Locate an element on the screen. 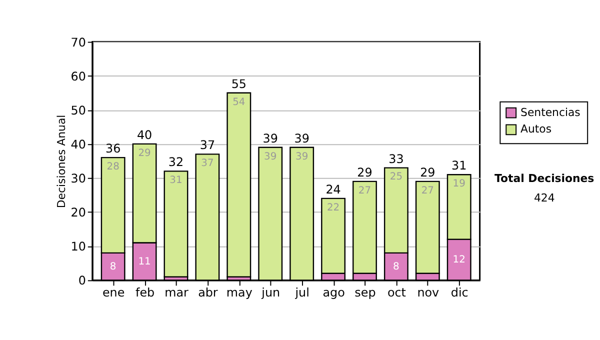 This screenshot has height=340, width=600. data-label: 54 is located at coordinates (239, 102).